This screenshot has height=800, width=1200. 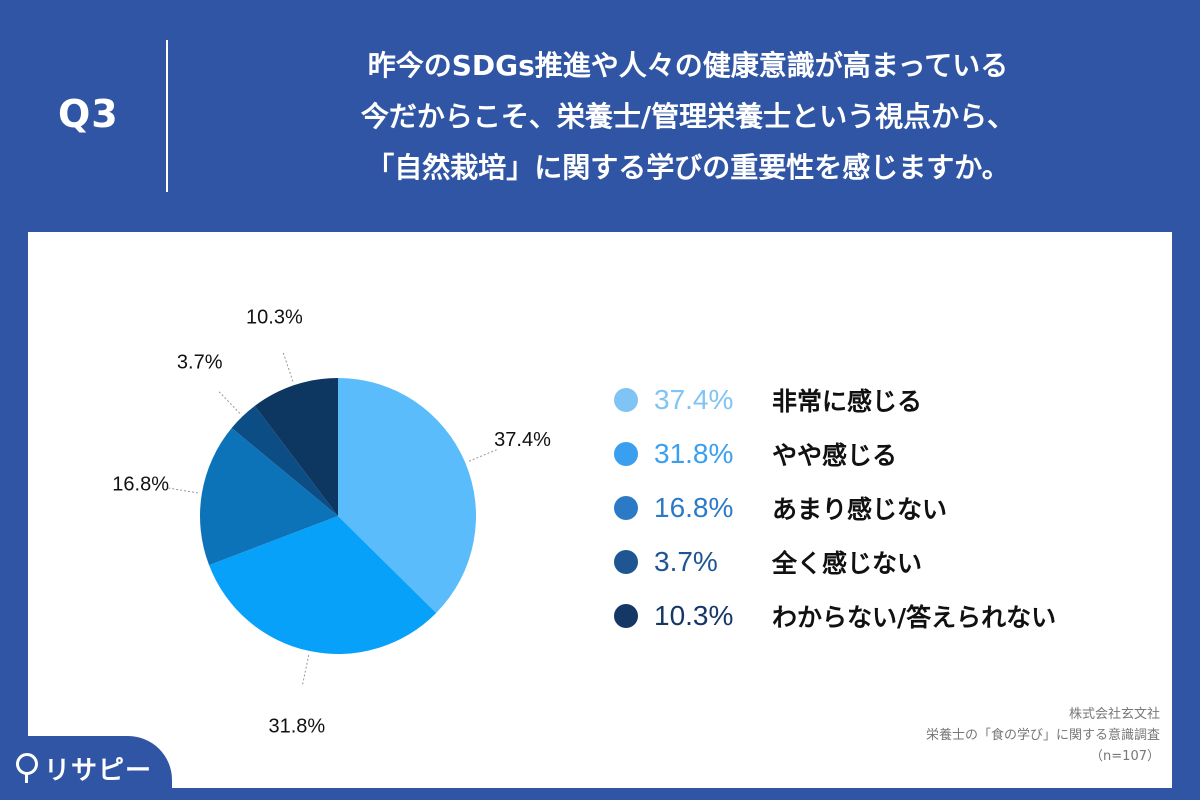 I want to click on brand-logo: リサピー, so click(x=86, y=768).